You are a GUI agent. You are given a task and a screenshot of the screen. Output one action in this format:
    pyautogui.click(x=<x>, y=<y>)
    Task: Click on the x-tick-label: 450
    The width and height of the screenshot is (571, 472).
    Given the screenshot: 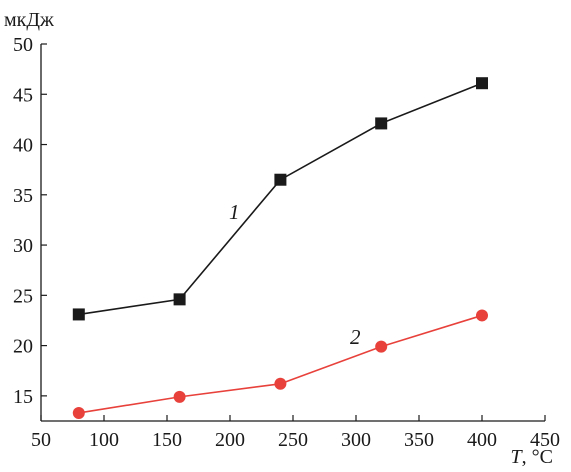 What is the action you would take?
    pyautogui.click(x=545, y=440)
    